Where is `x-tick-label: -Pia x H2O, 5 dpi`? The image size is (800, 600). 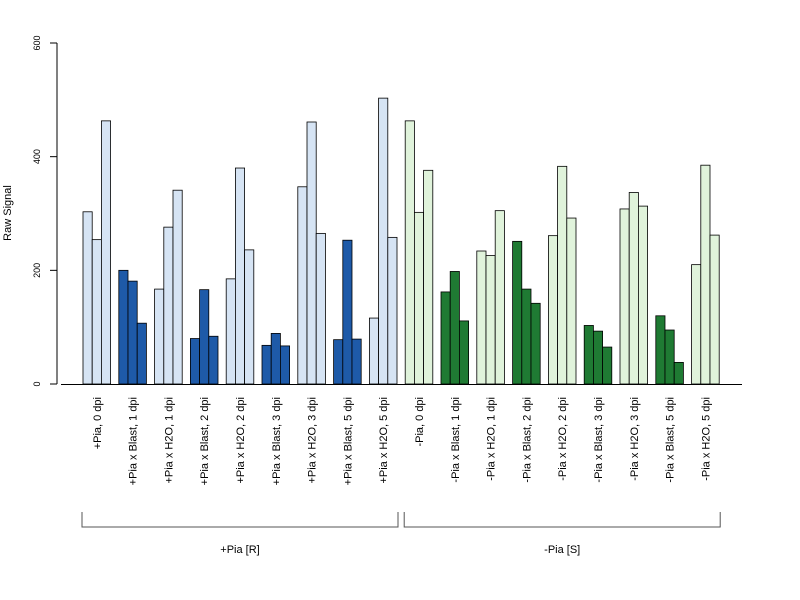
x-tick-label: -Pia x H2O, 5 dpi is located at coordinates (706, 439).